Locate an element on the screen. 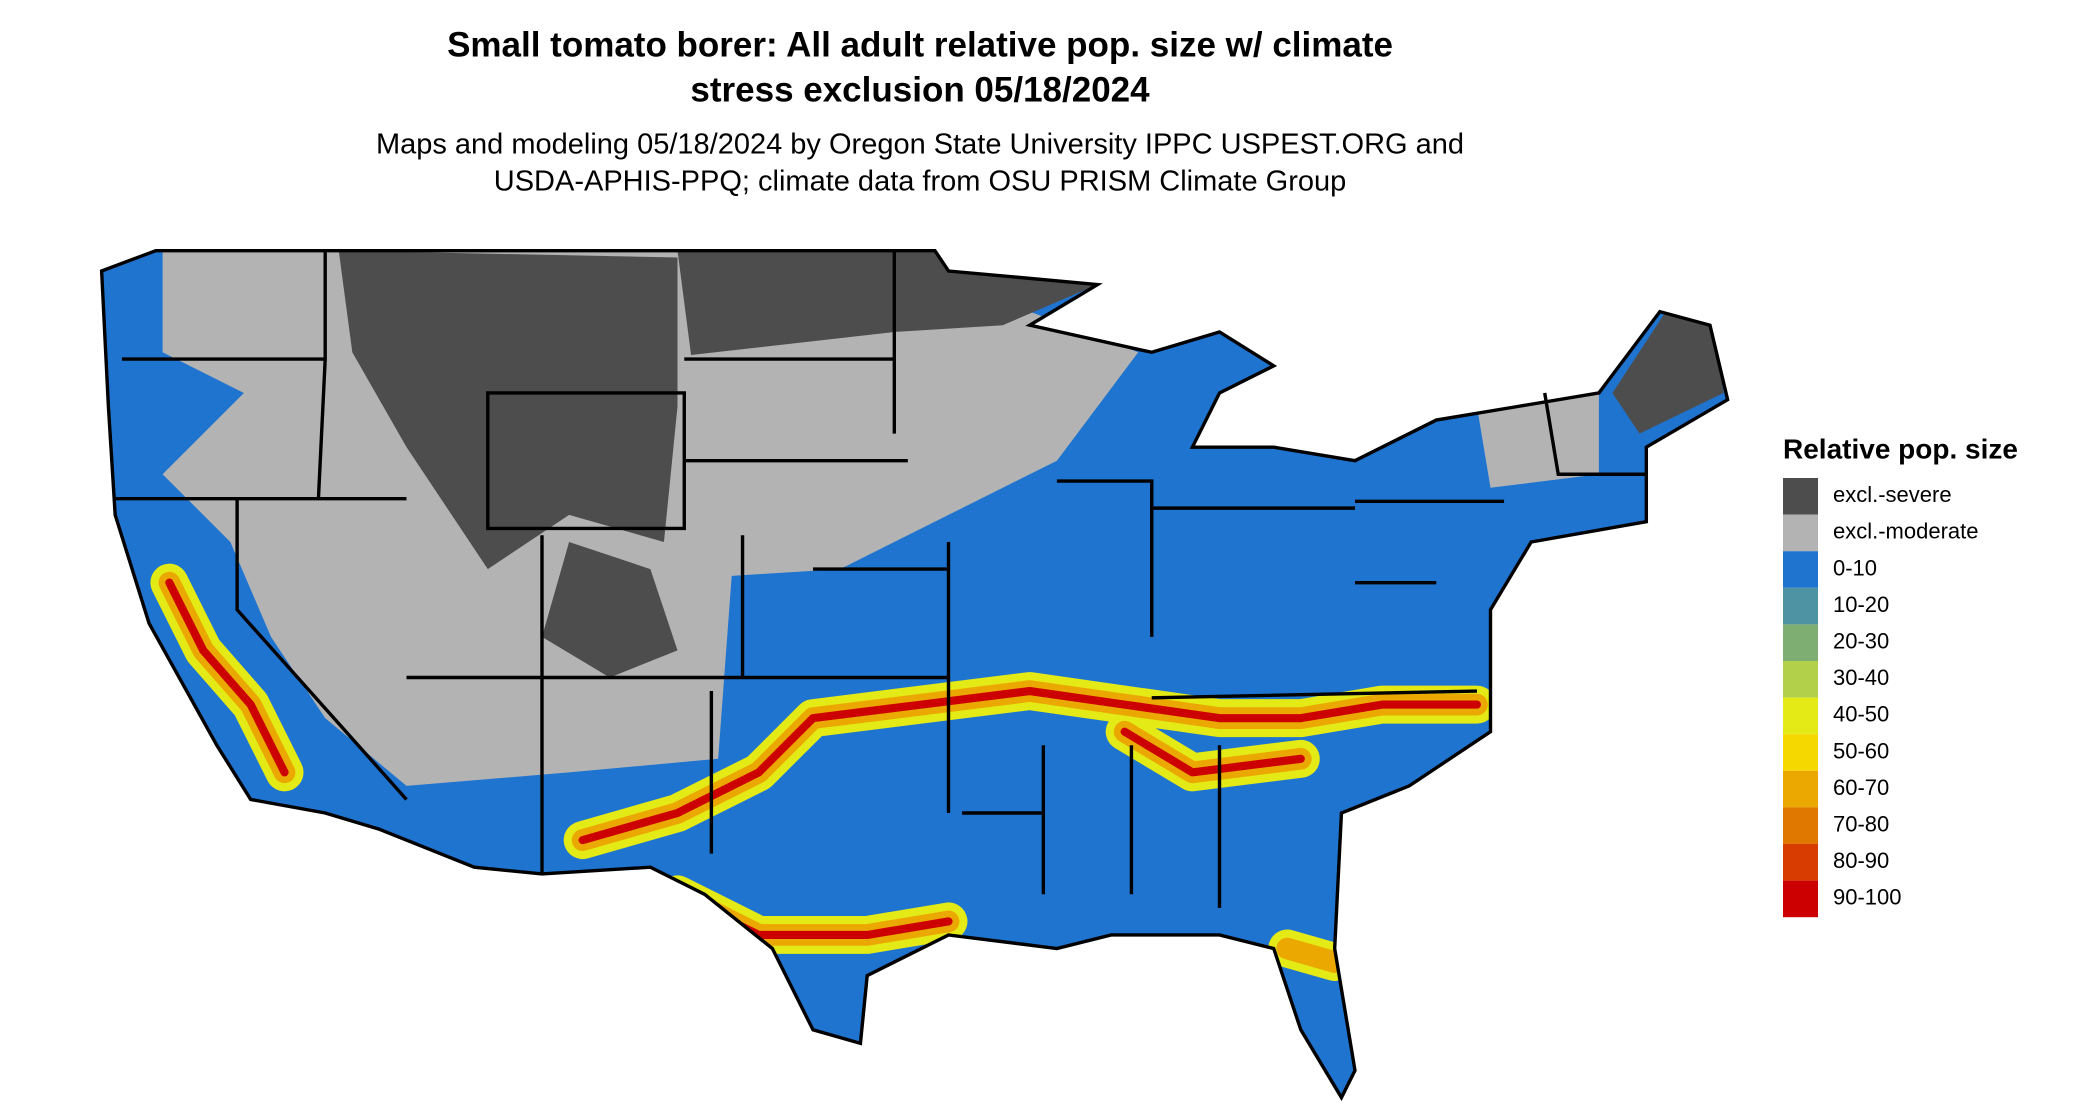  legend-label: 60-70 is located at coordinates (1861, 787).